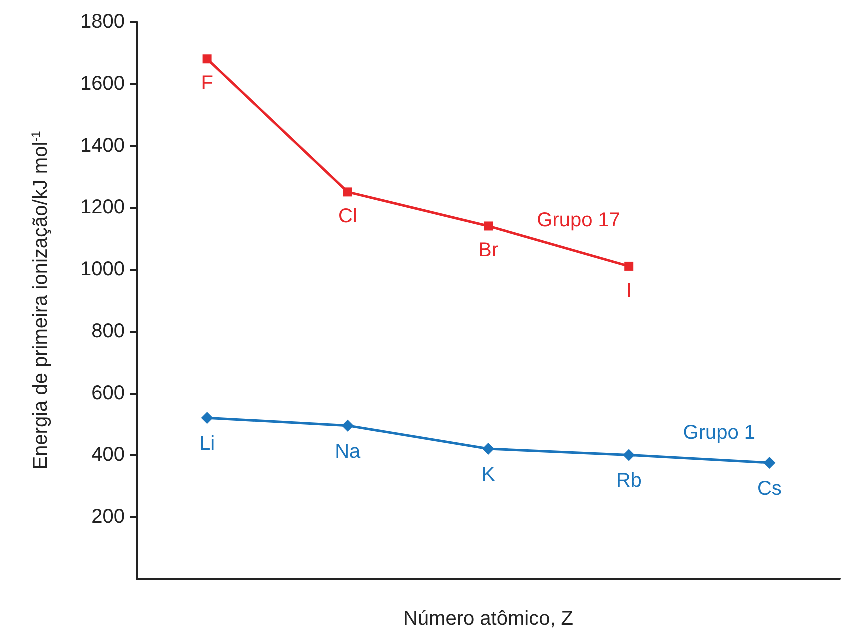 This screenshot has height=634, width=862. I want to click on y-tick-label: 1000, so click(102, 269).